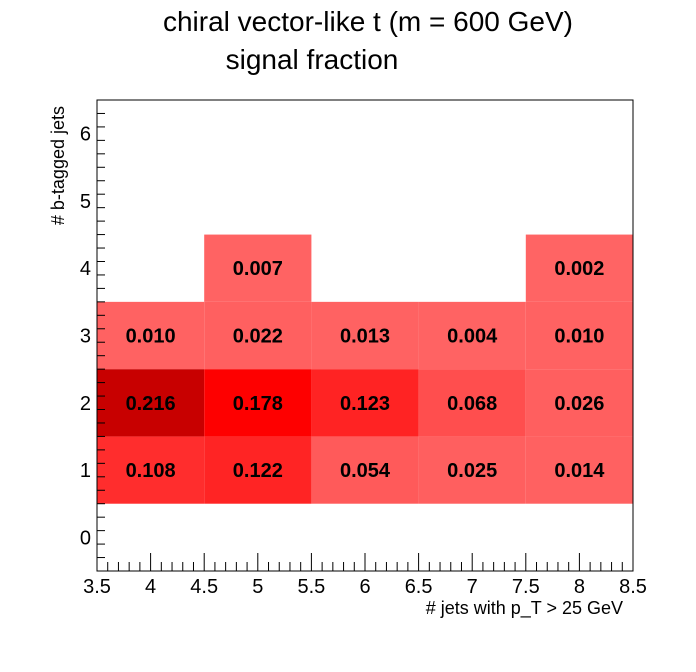  I want to click on x-axis-title: # jets with p_T > 25 GeV, so click(524, 608).